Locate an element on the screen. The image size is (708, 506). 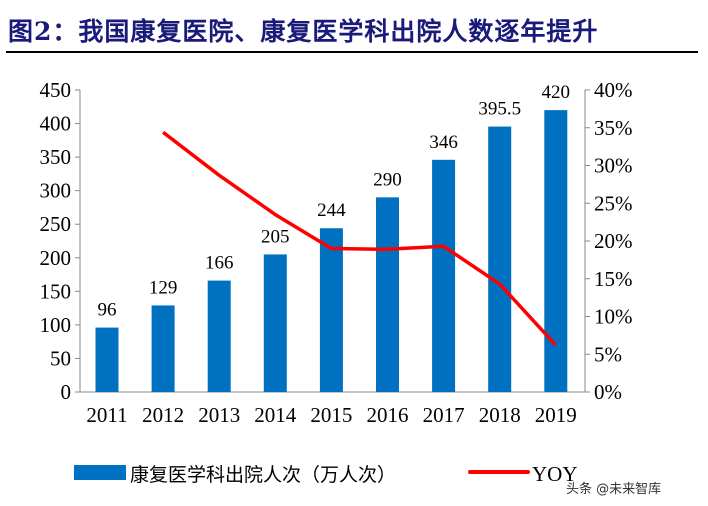
bar-data-label: 346 is located at coordinates (443, 142).